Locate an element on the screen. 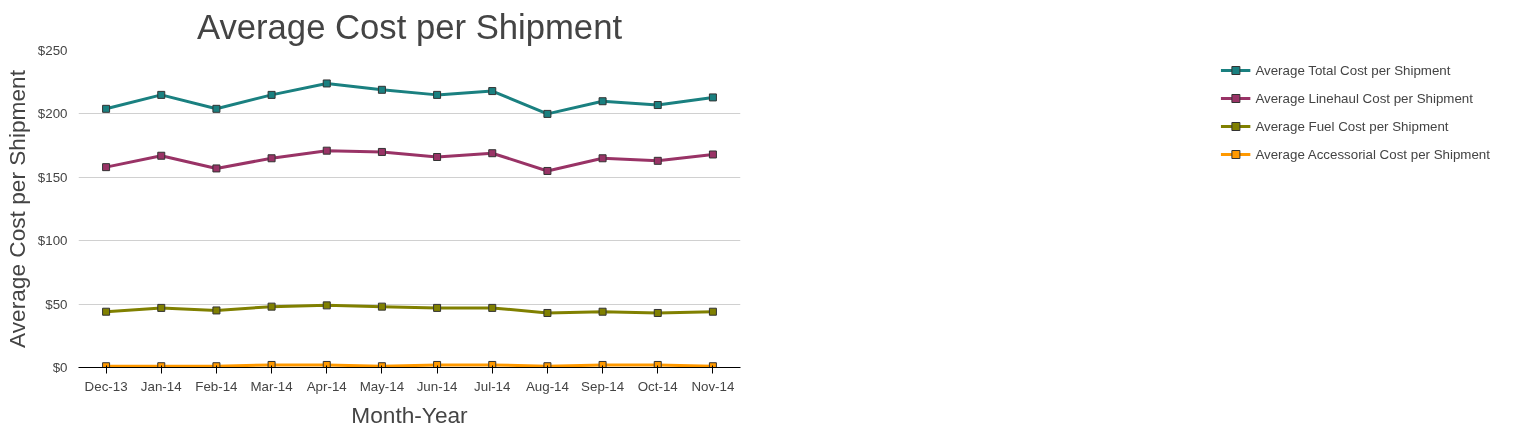 This screenshot has width=1524, height=441. x-axis-title: Month-Year is located at coordinates (410, 414).